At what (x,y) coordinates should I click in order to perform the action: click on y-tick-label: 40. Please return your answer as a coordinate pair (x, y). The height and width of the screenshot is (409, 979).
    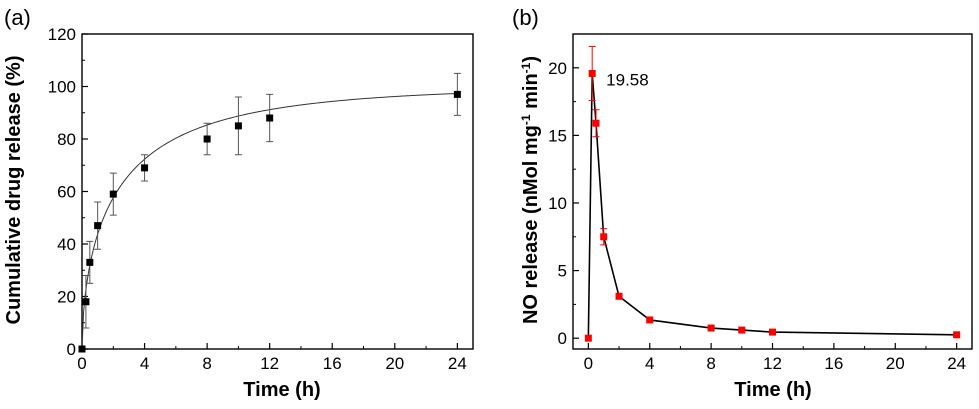
    Looking at the image, I should click on (66, 244).